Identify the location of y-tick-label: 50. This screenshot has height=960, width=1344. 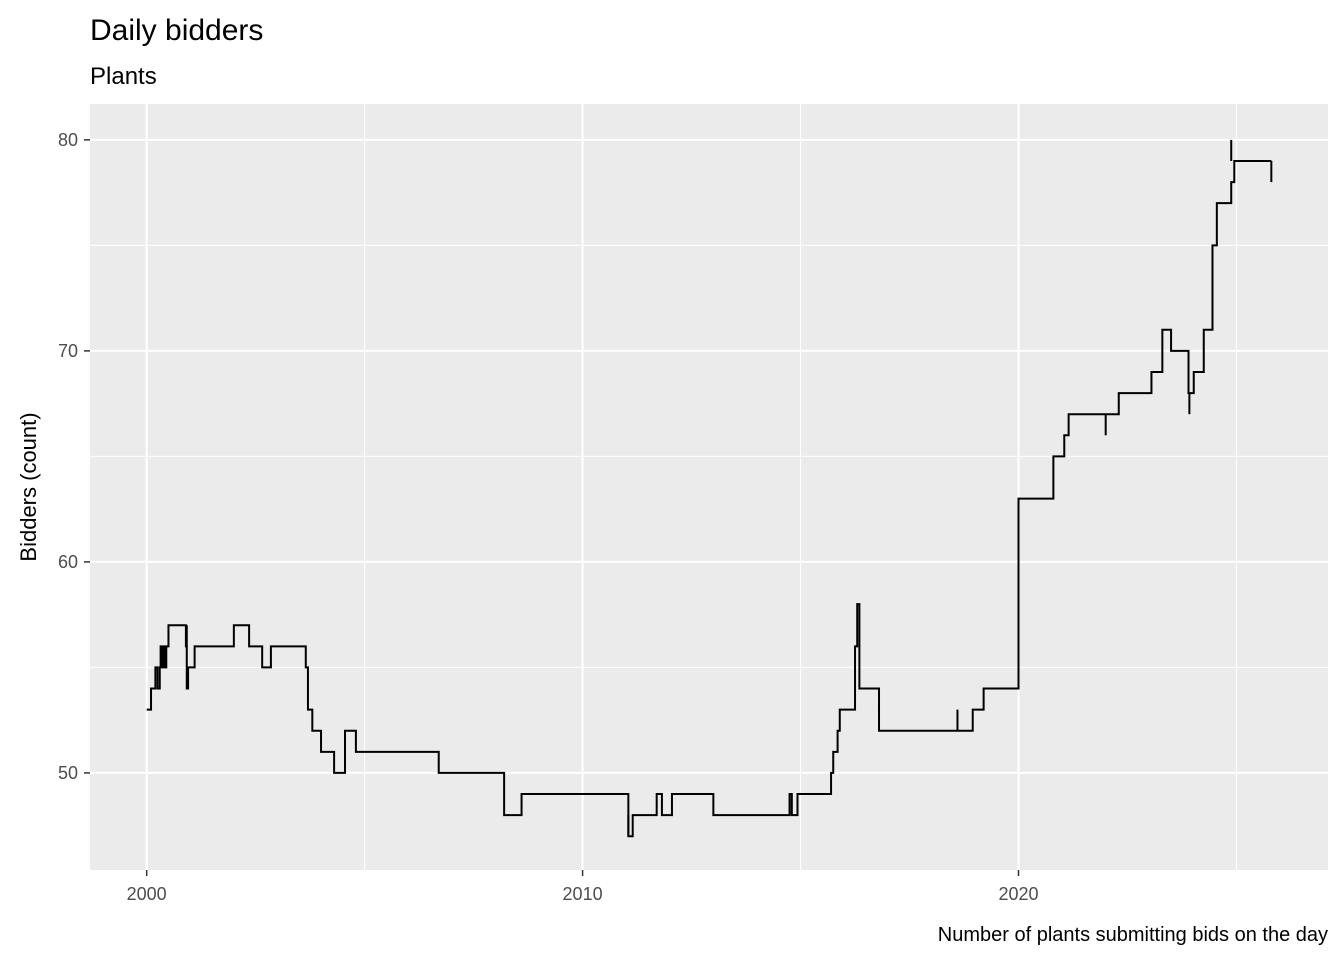
(68, 773).